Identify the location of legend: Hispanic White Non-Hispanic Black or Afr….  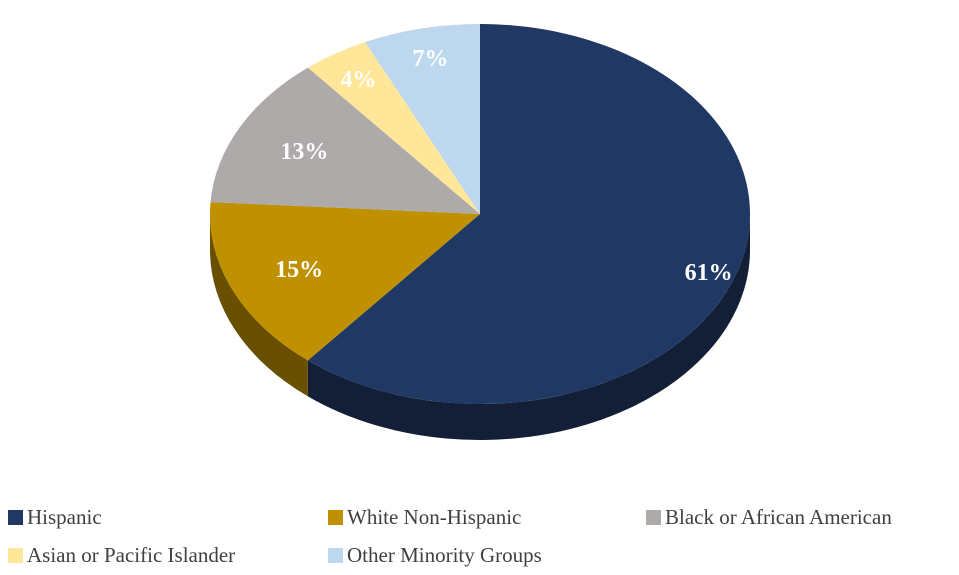
(483, 536).